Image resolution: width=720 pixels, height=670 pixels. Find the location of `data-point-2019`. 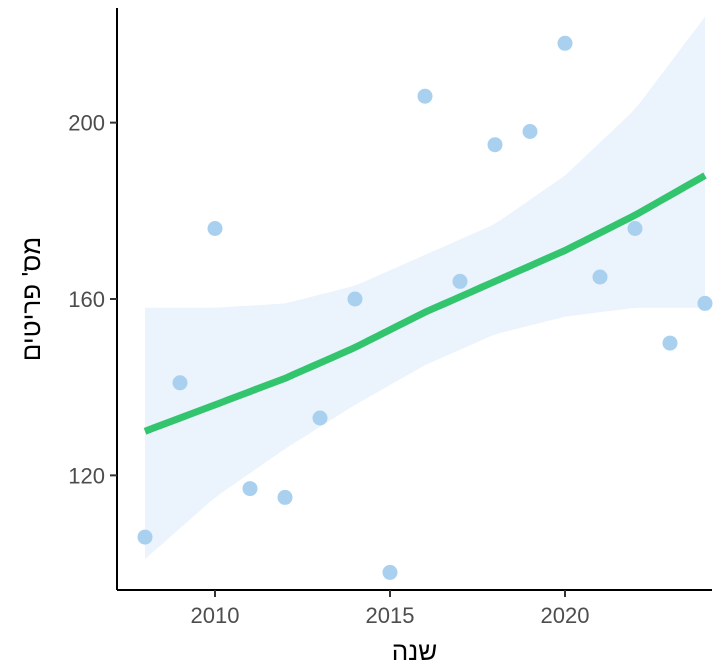

data-point-2019 is located at coordinates (530, 131).